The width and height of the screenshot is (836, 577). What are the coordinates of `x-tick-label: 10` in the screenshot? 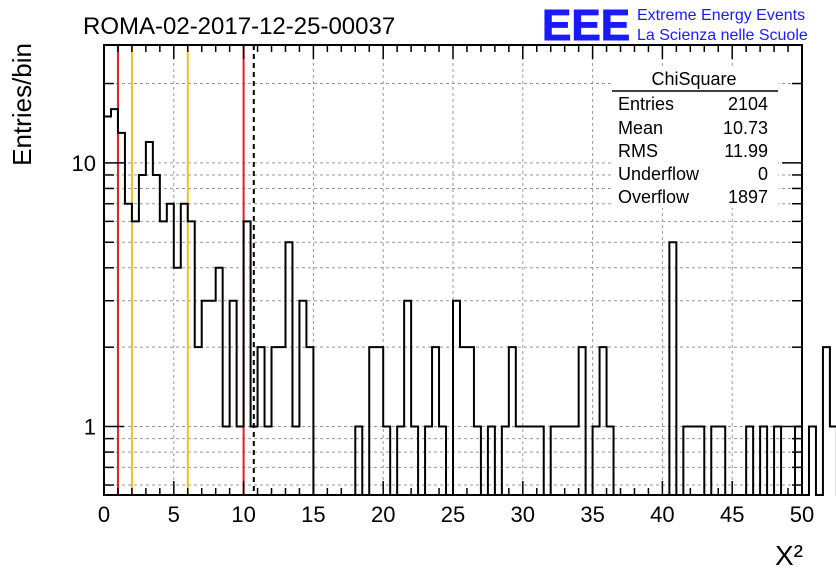 It's located at (243, 514).